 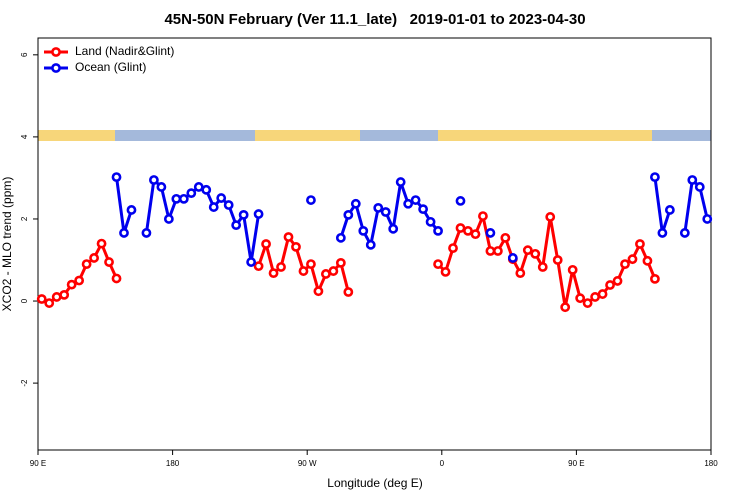 What do you see at coordinates (109, 59) in the screenshot?
I see `legend: Land (Nadir&Glint) Ocean (Glint)` at bounding box center [109, 59].